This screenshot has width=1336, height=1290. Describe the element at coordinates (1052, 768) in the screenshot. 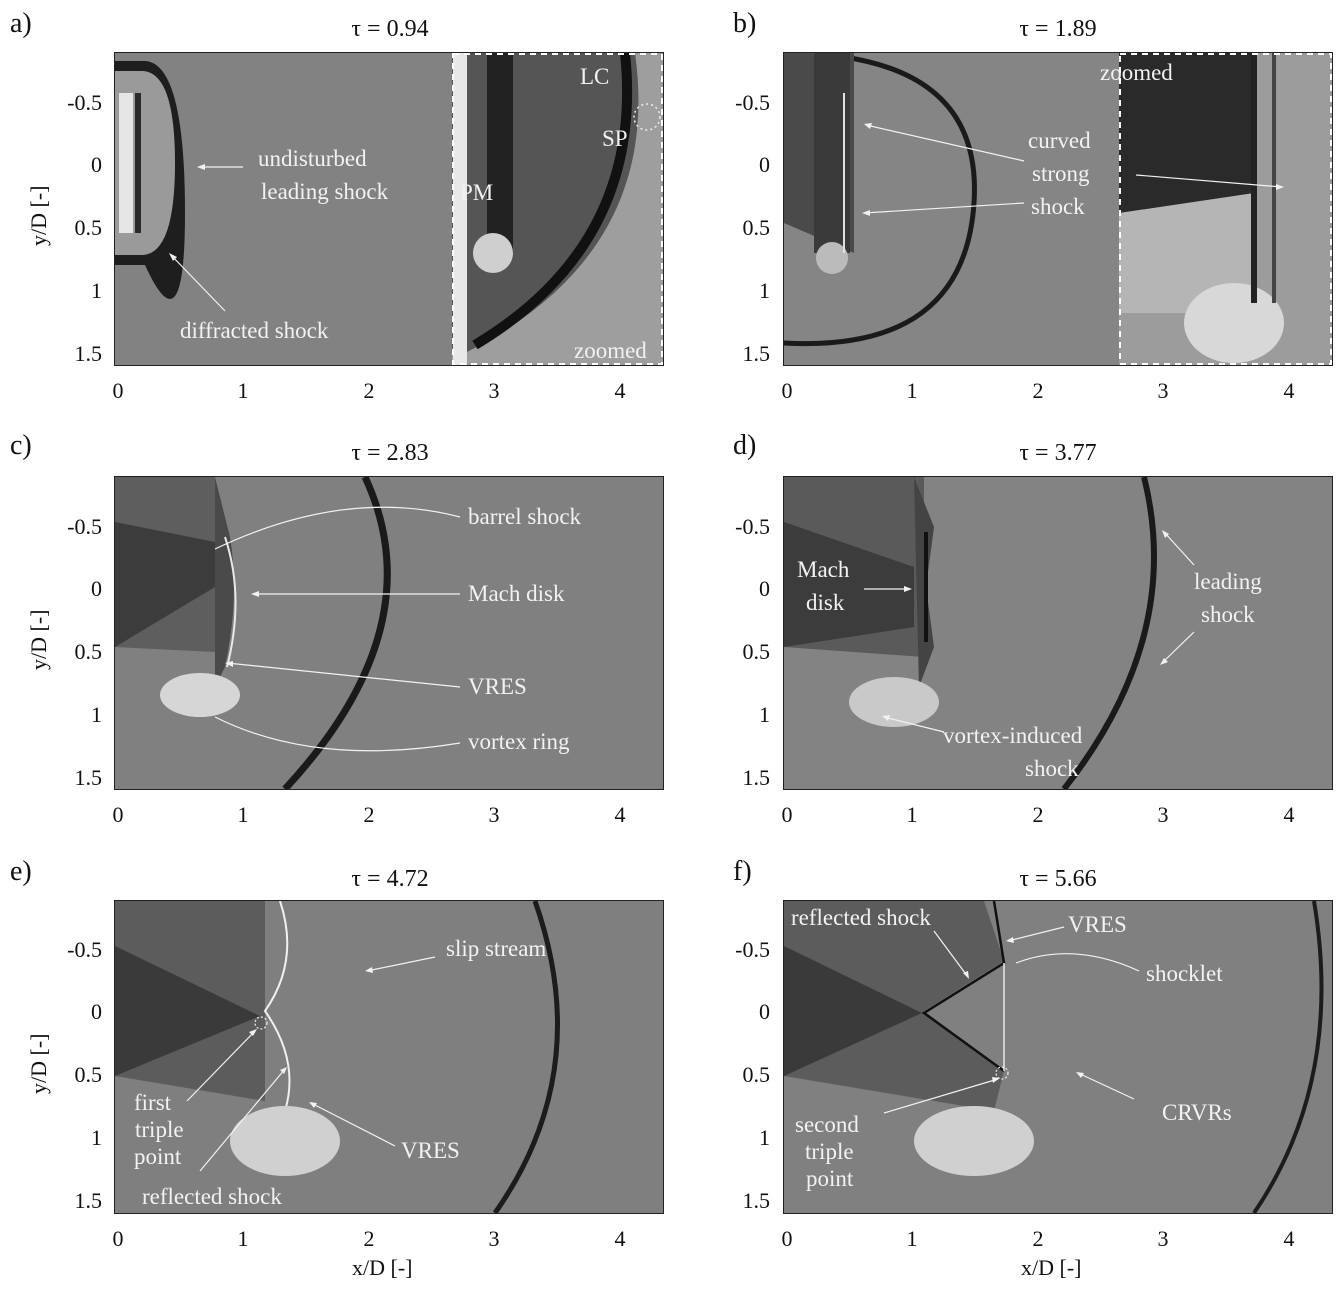

I see `annotation-vortex-shock: shock` at that location.